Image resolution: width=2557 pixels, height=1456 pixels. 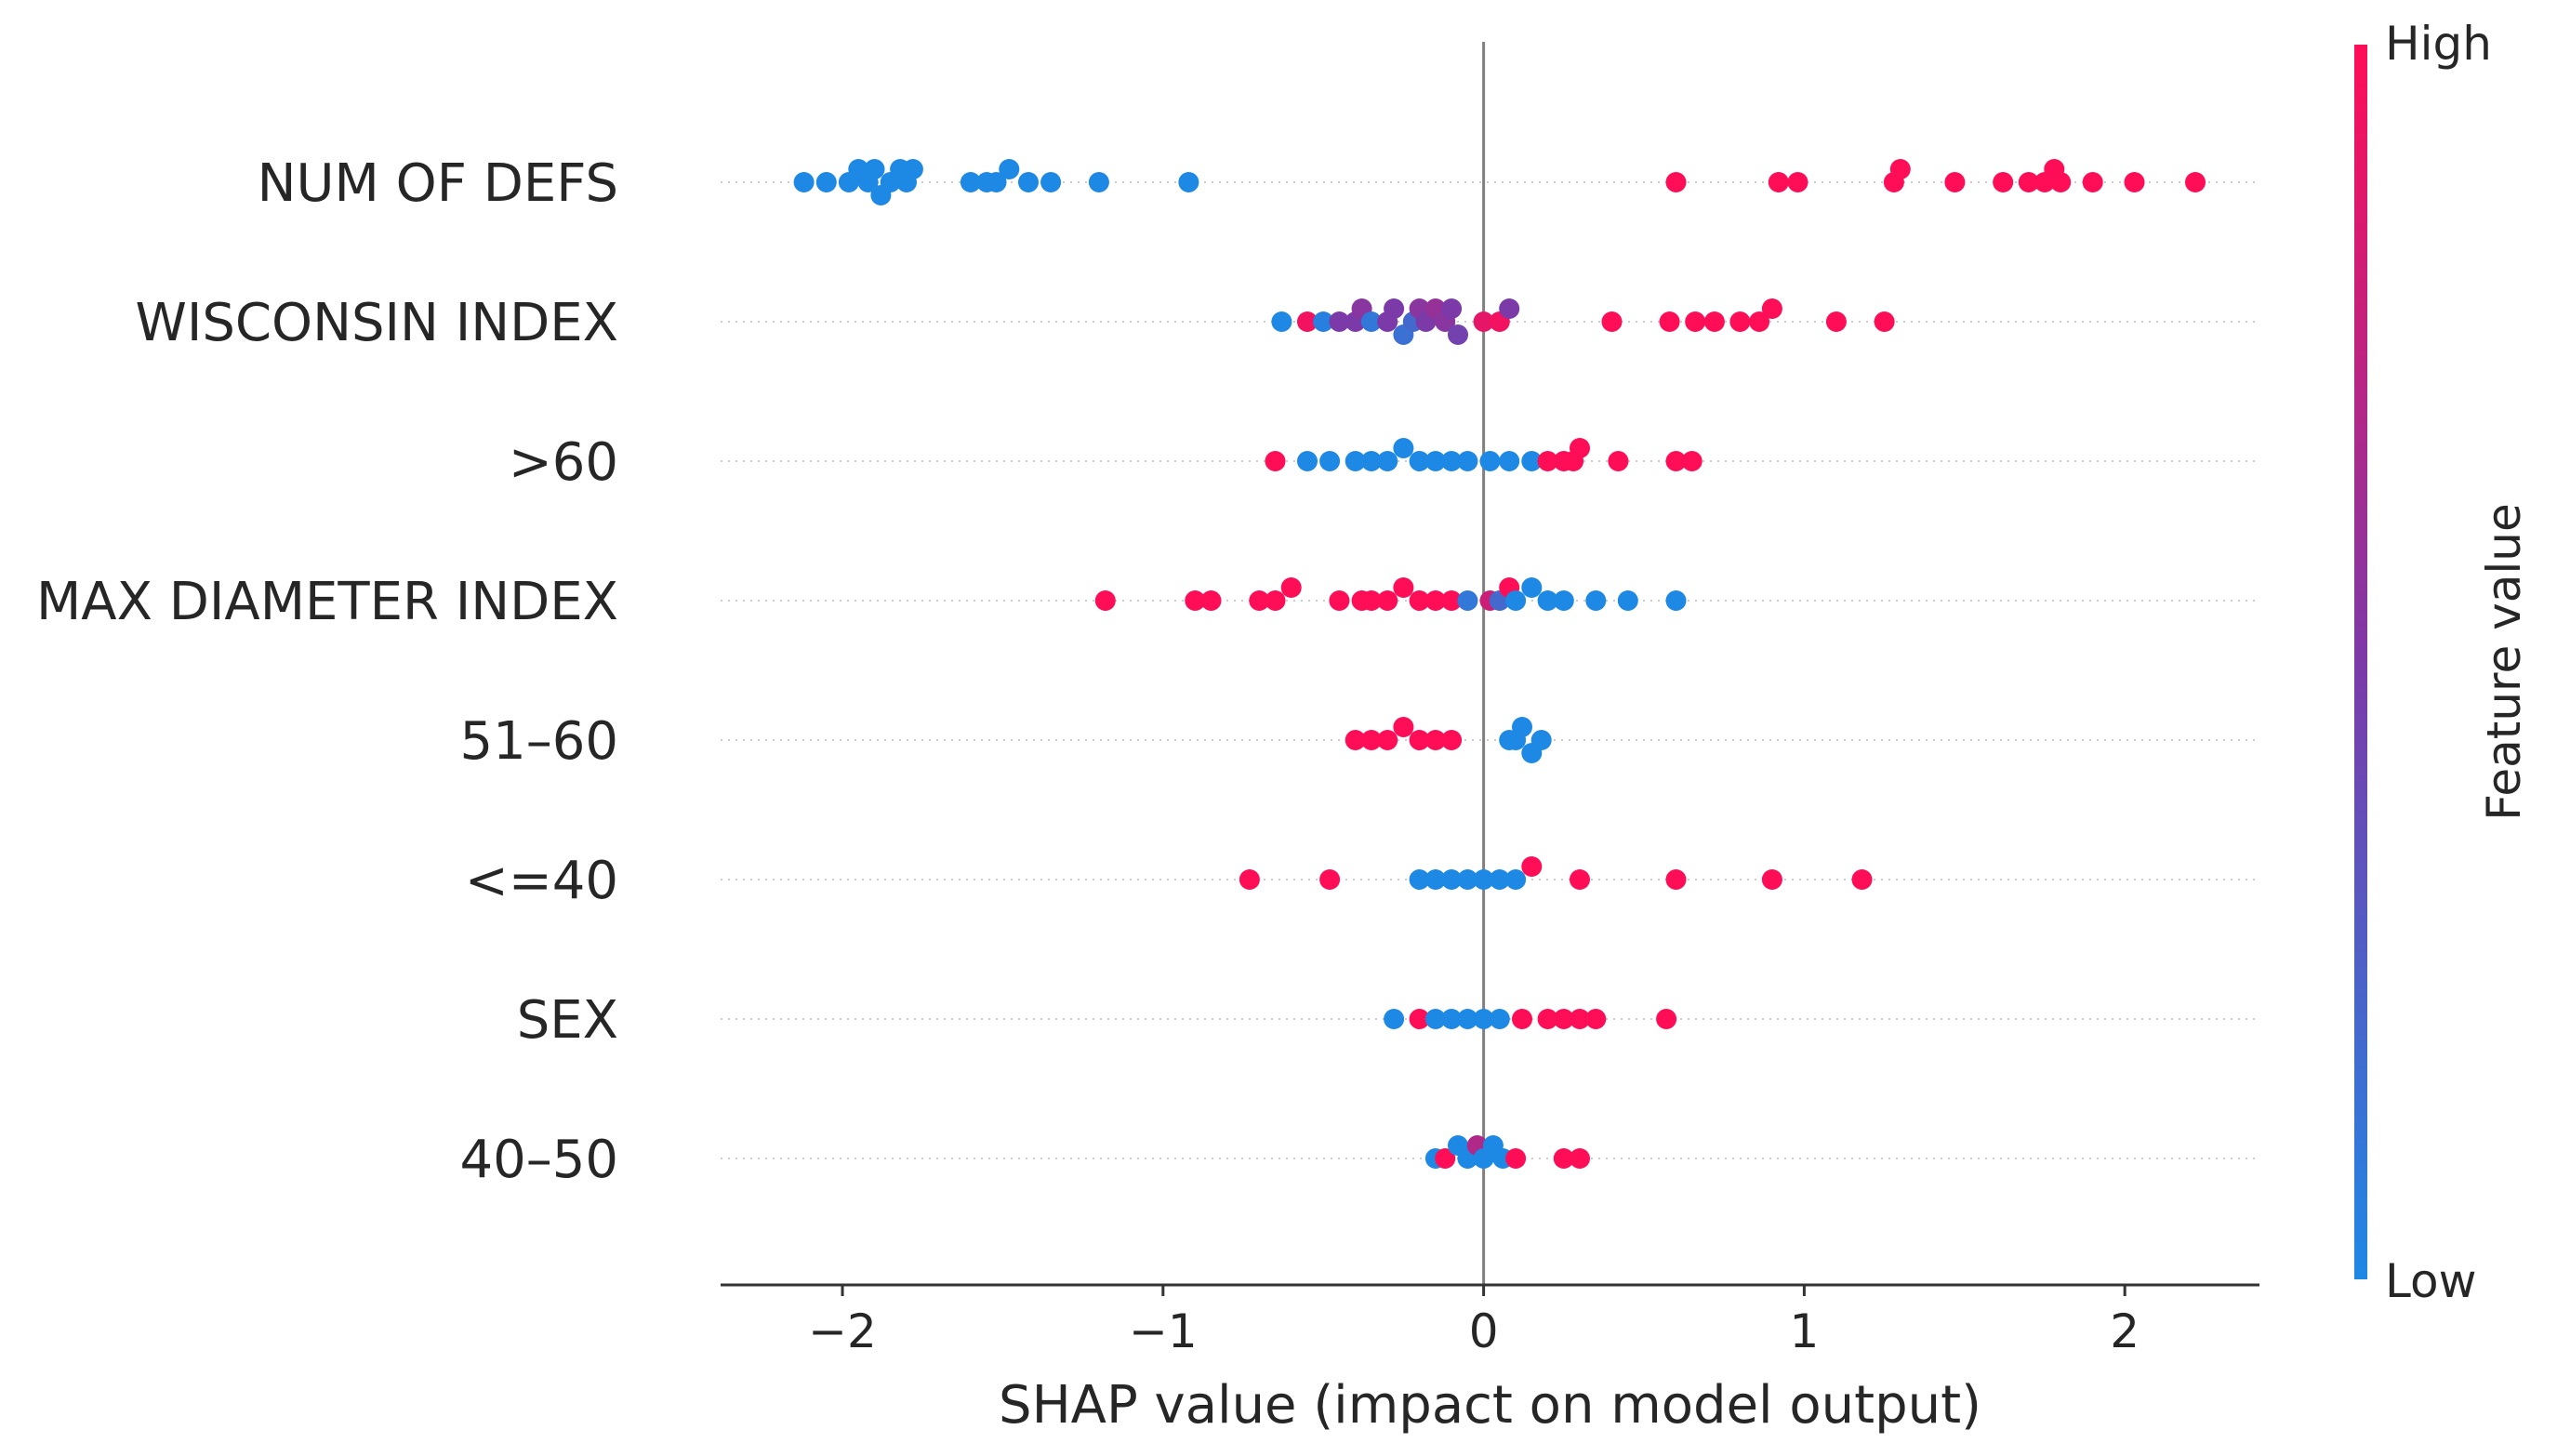 What do you see at coordinates (1490, 1405) in the screenshot?
I see `x-axis-label: SHAP value (impact on model output)` at bounding box center [1490, 1405].